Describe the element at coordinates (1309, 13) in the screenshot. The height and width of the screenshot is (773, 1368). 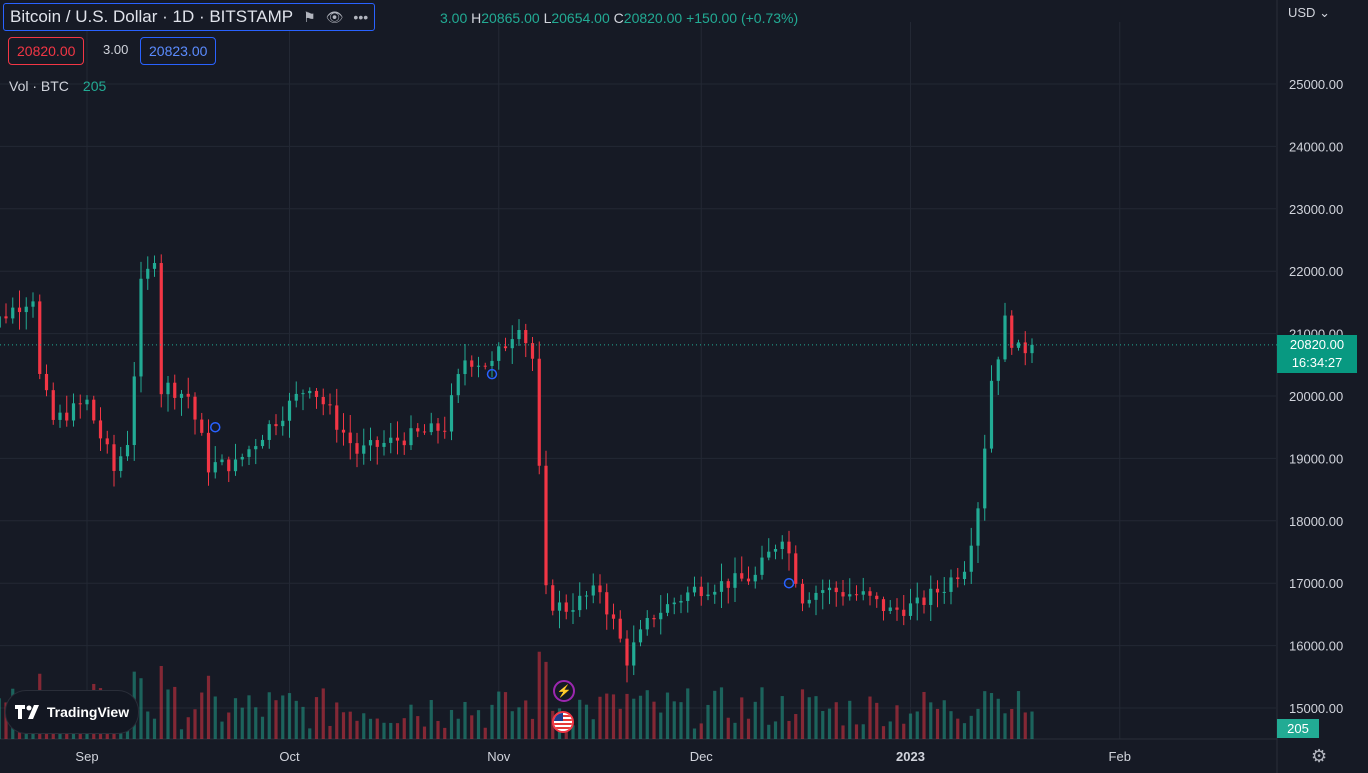
I see `currency-selector: USD ⌄` at that location.